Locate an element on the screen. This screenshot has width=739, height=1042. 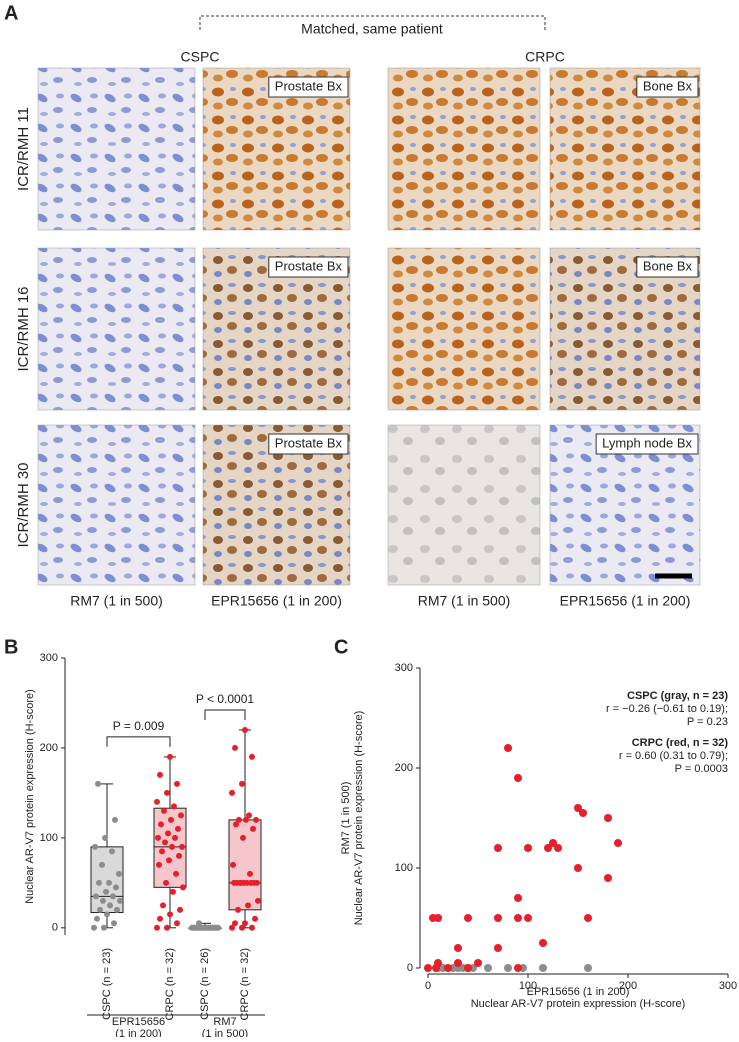
x-tick-label: CSPC (n = 23) is located at coordinates (107, 984).